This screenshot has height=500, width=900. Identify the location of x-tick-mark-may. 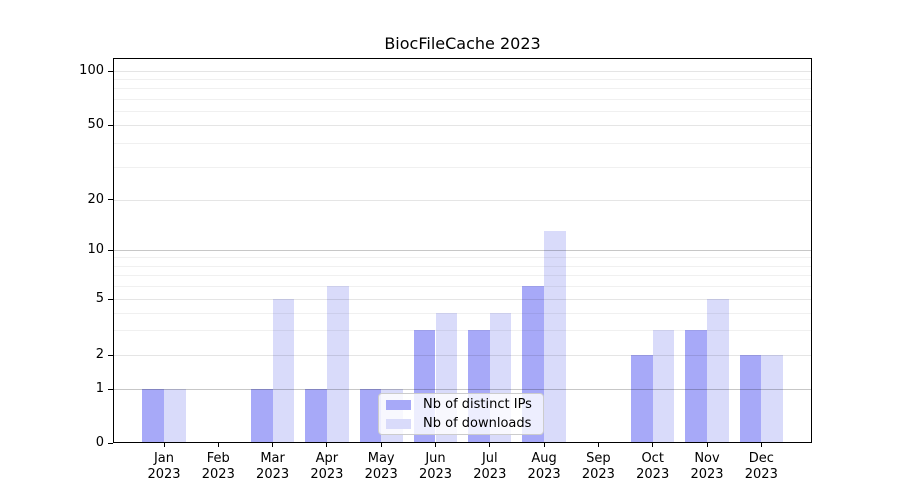
(381, 445).